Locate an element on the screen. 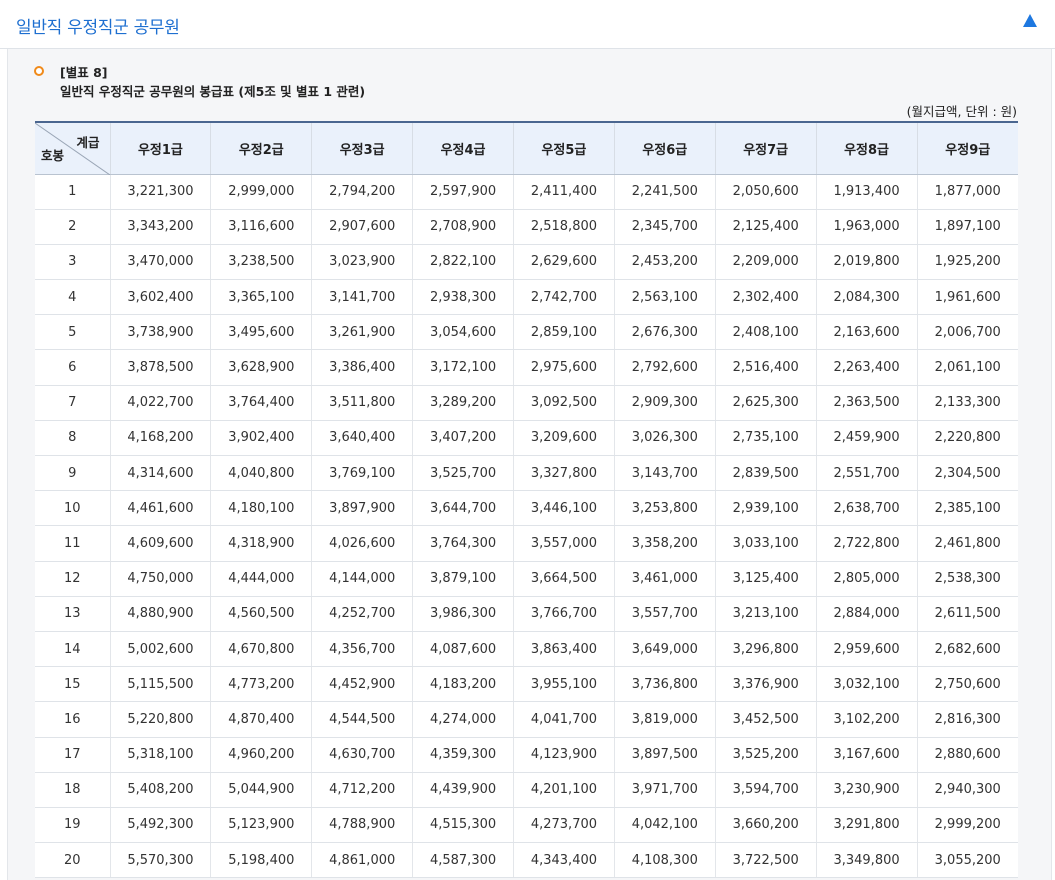  step-number-cell: 4 is located at coordinates (72, 297).